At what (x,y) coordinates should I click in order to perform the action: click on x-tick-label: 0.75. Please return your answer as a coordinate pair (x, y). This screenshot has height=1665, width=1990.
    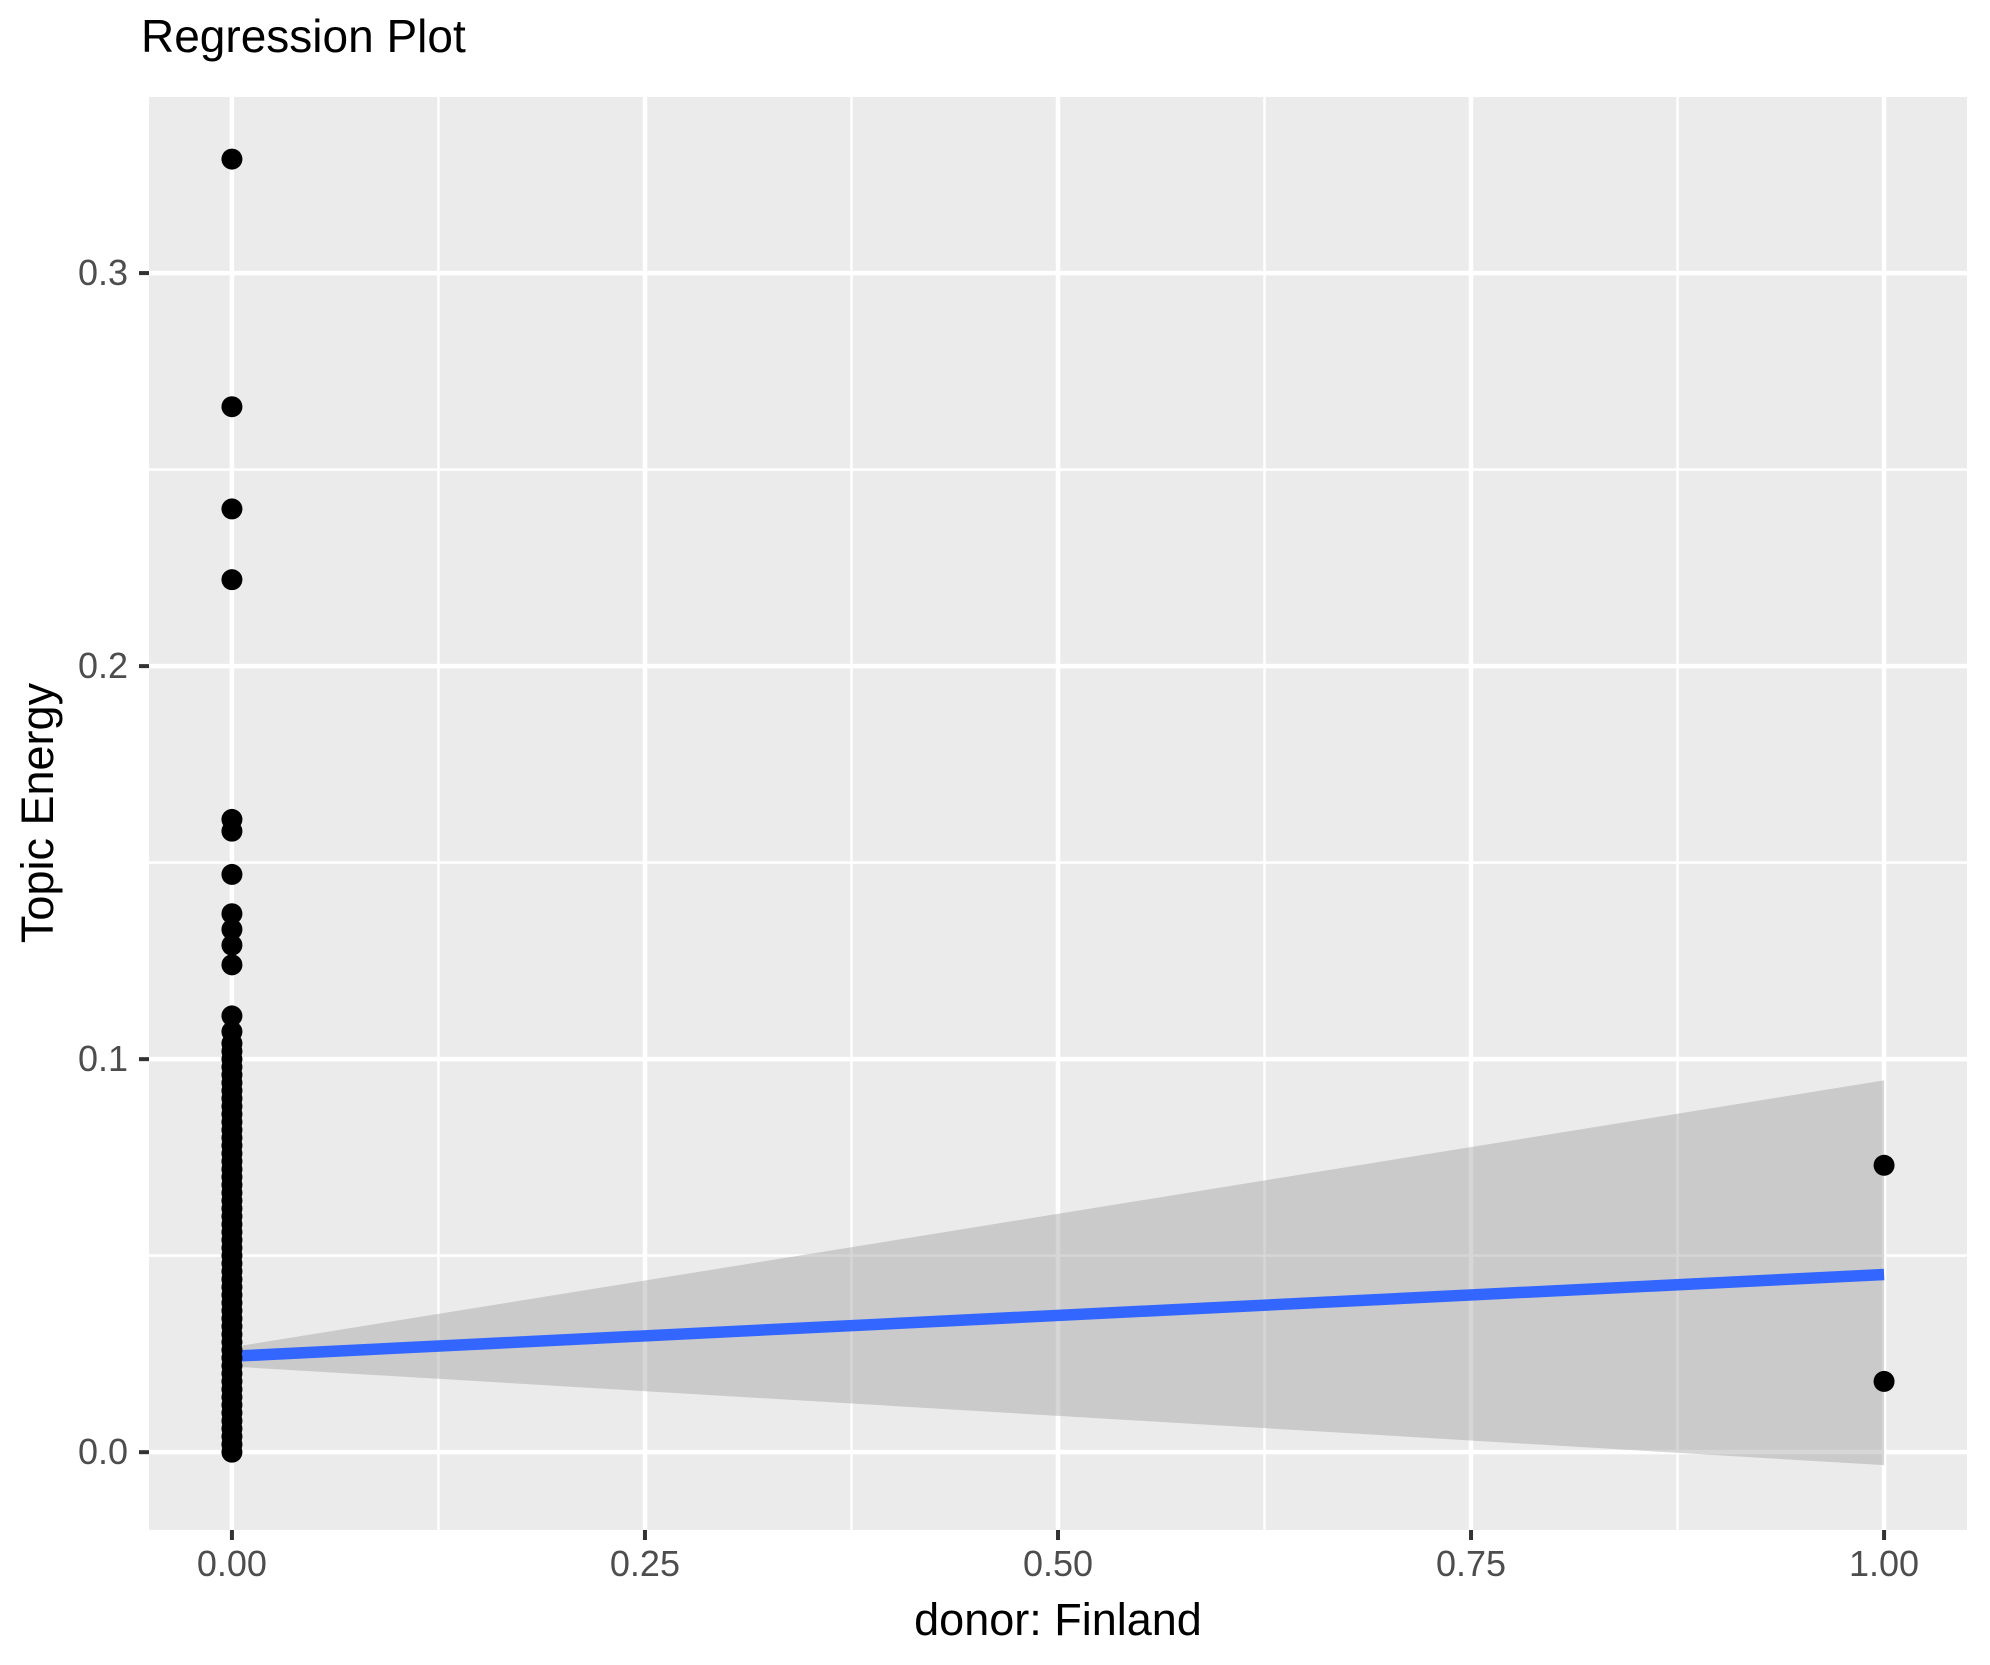
    Looking at the image, I should click on (1471, 1563).